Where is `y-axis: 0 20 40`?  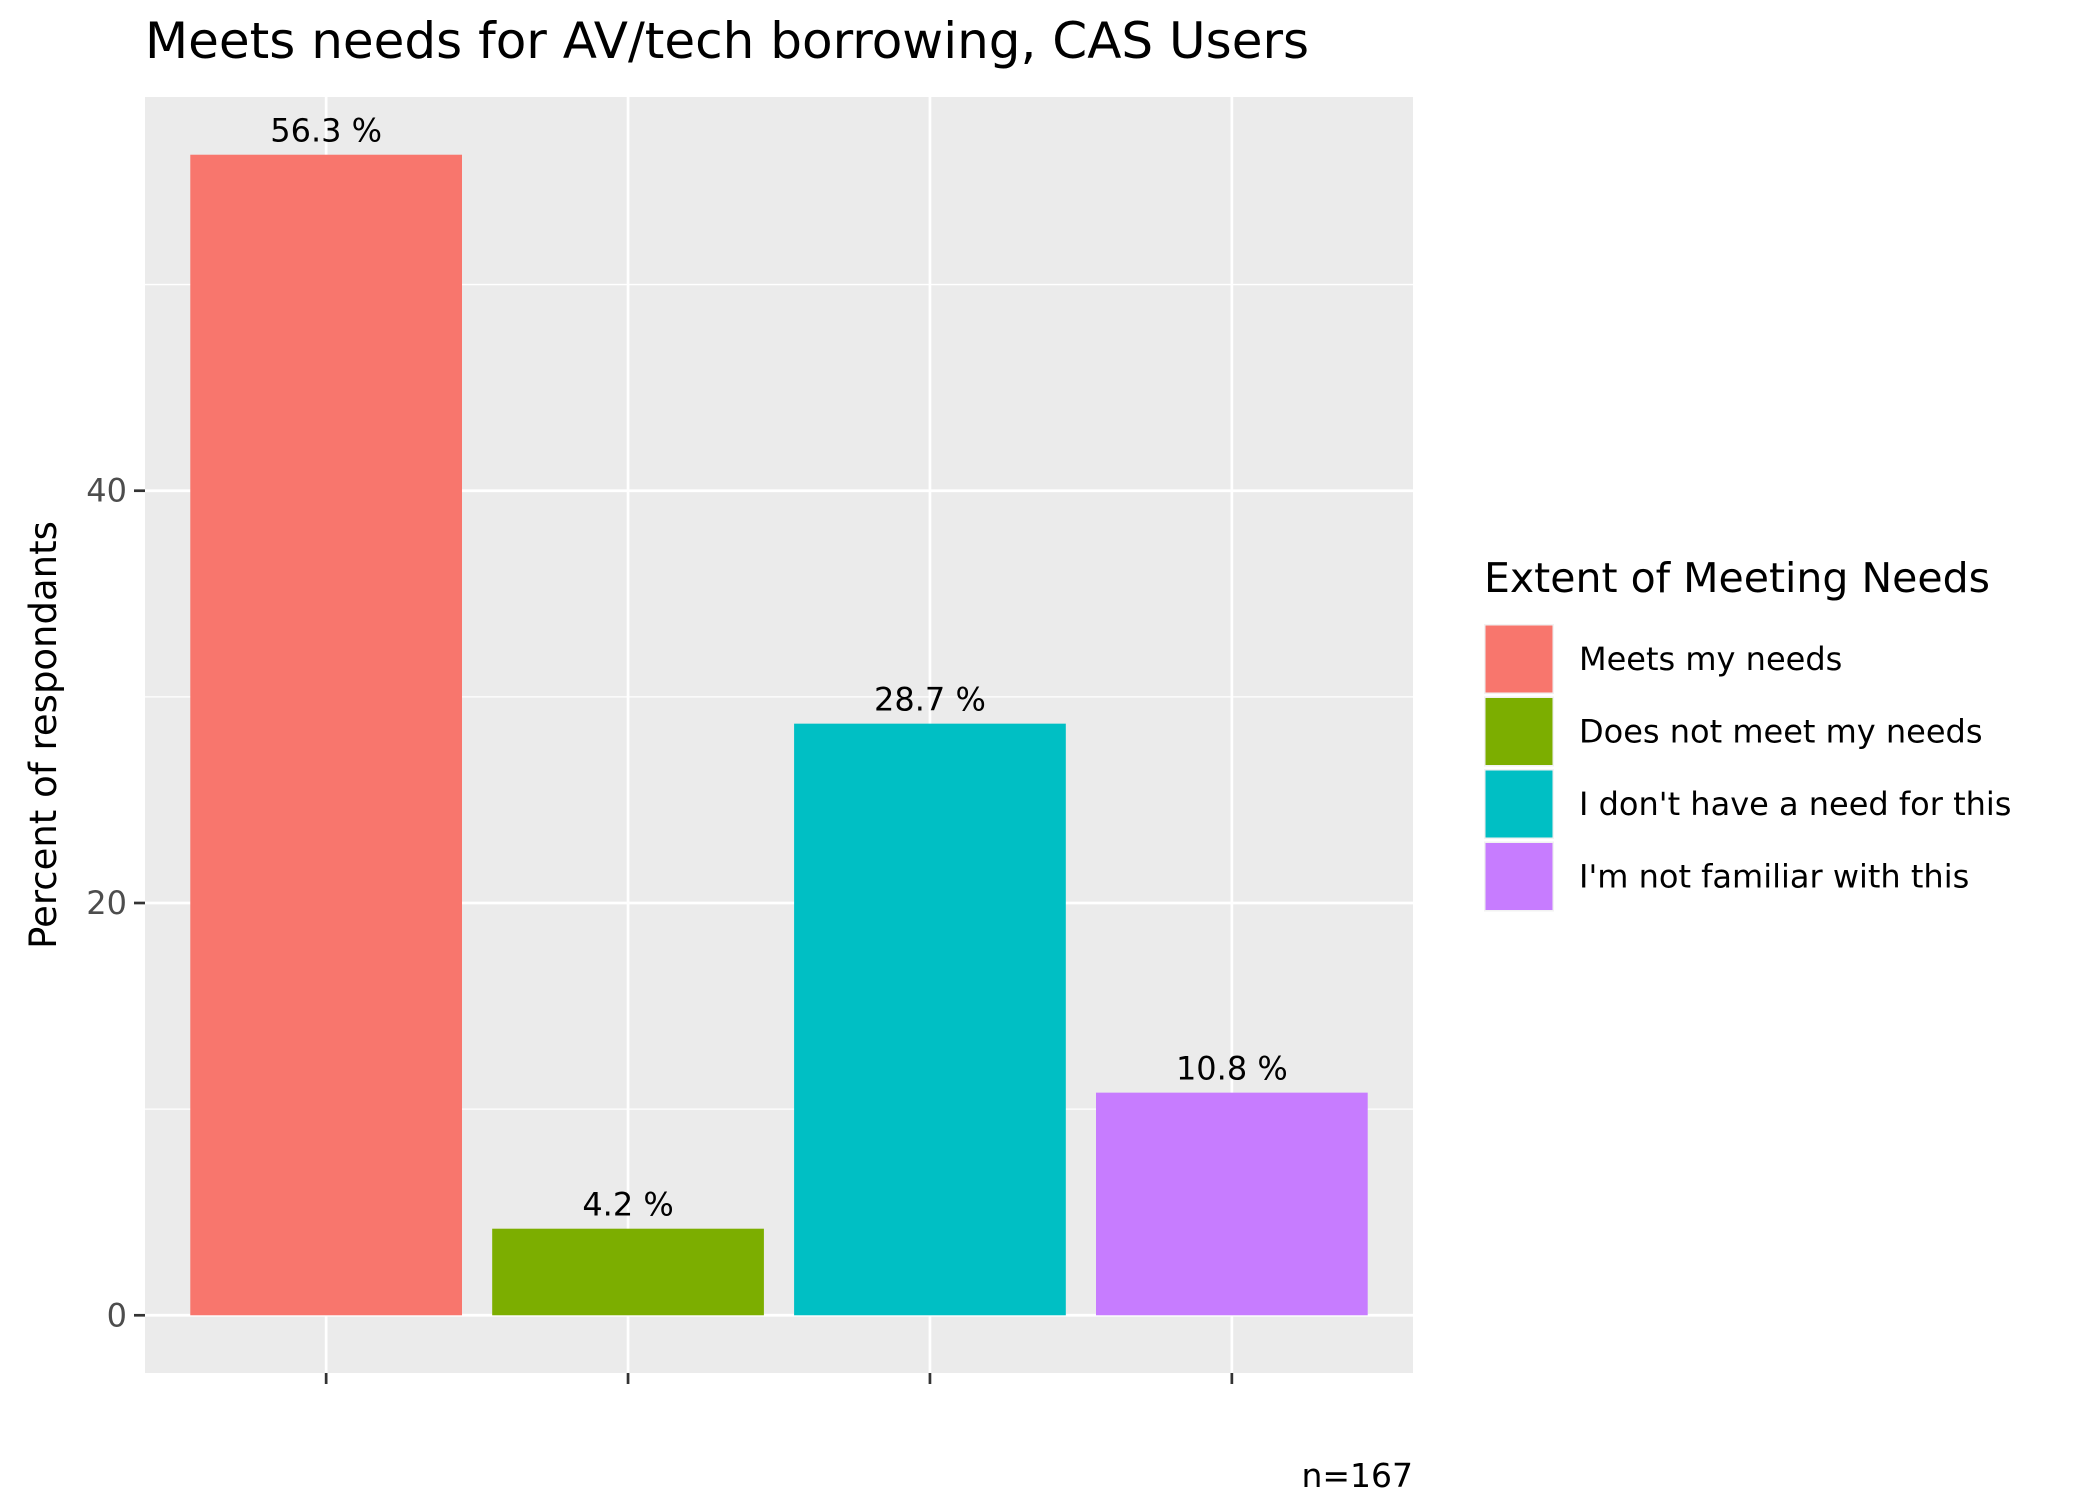 y-axis: 0 20 40 is located at coordinates (115, 903).